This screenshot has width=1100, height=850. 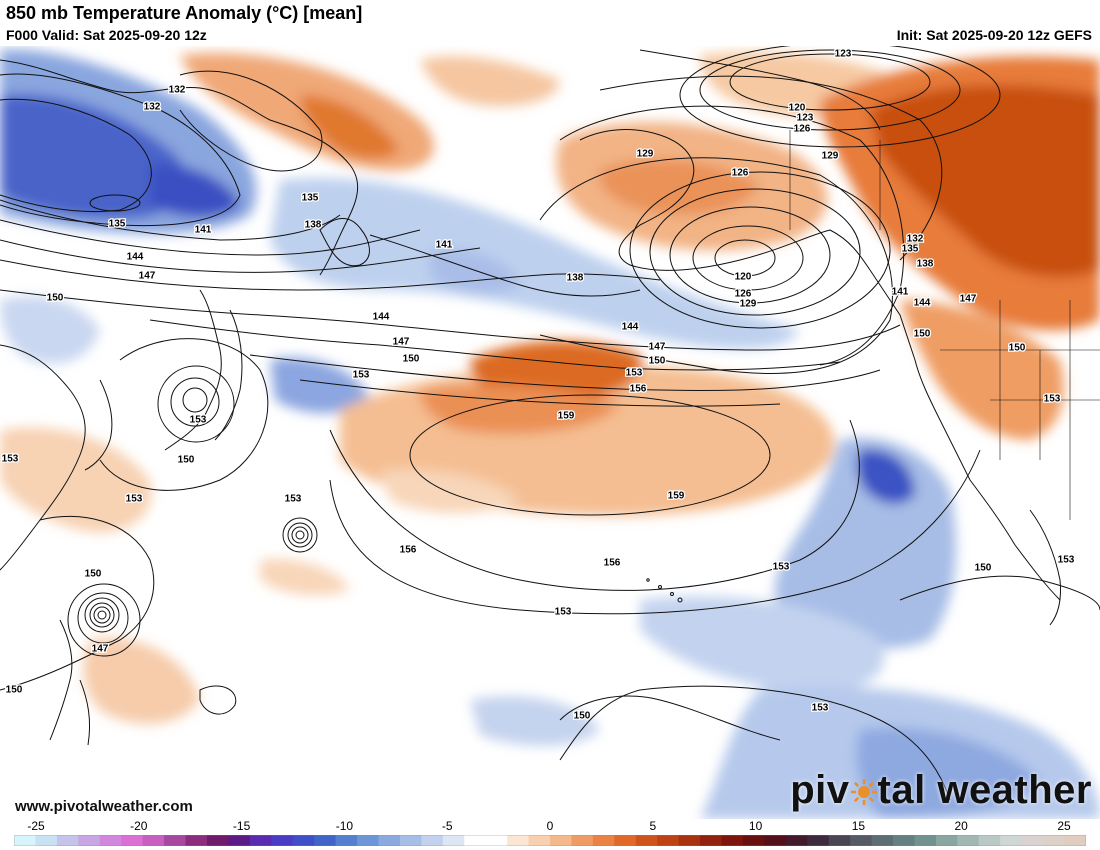 I want to click on colorbar-tick-label: -20, so click(x=139, y=826).